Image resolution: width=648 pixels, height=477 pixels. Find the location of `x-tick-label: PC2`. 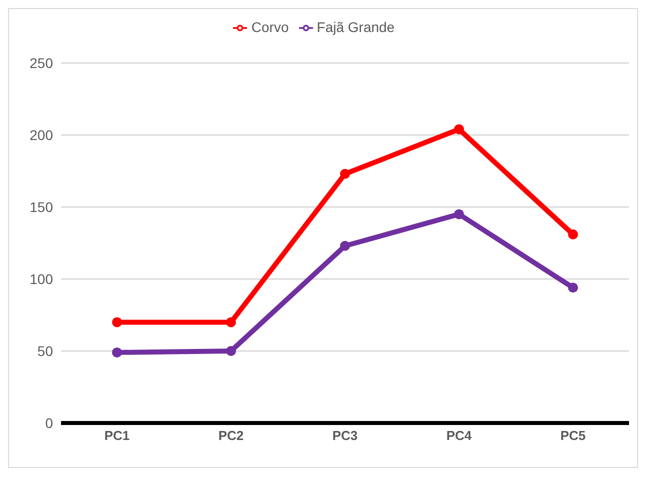

x-tick-label: PC2 is located at coordinates (231, 436).